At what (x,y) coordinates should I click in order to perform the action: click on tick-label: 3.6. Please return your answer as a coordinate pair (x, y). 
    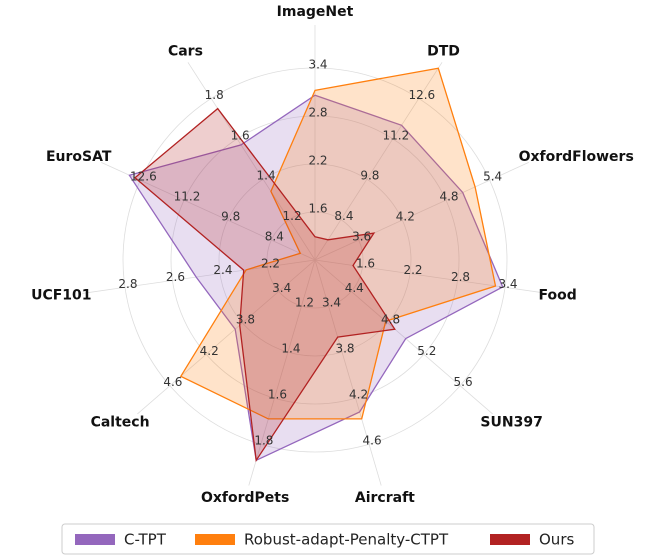
    Looking at the image, I should click on (361, 237).